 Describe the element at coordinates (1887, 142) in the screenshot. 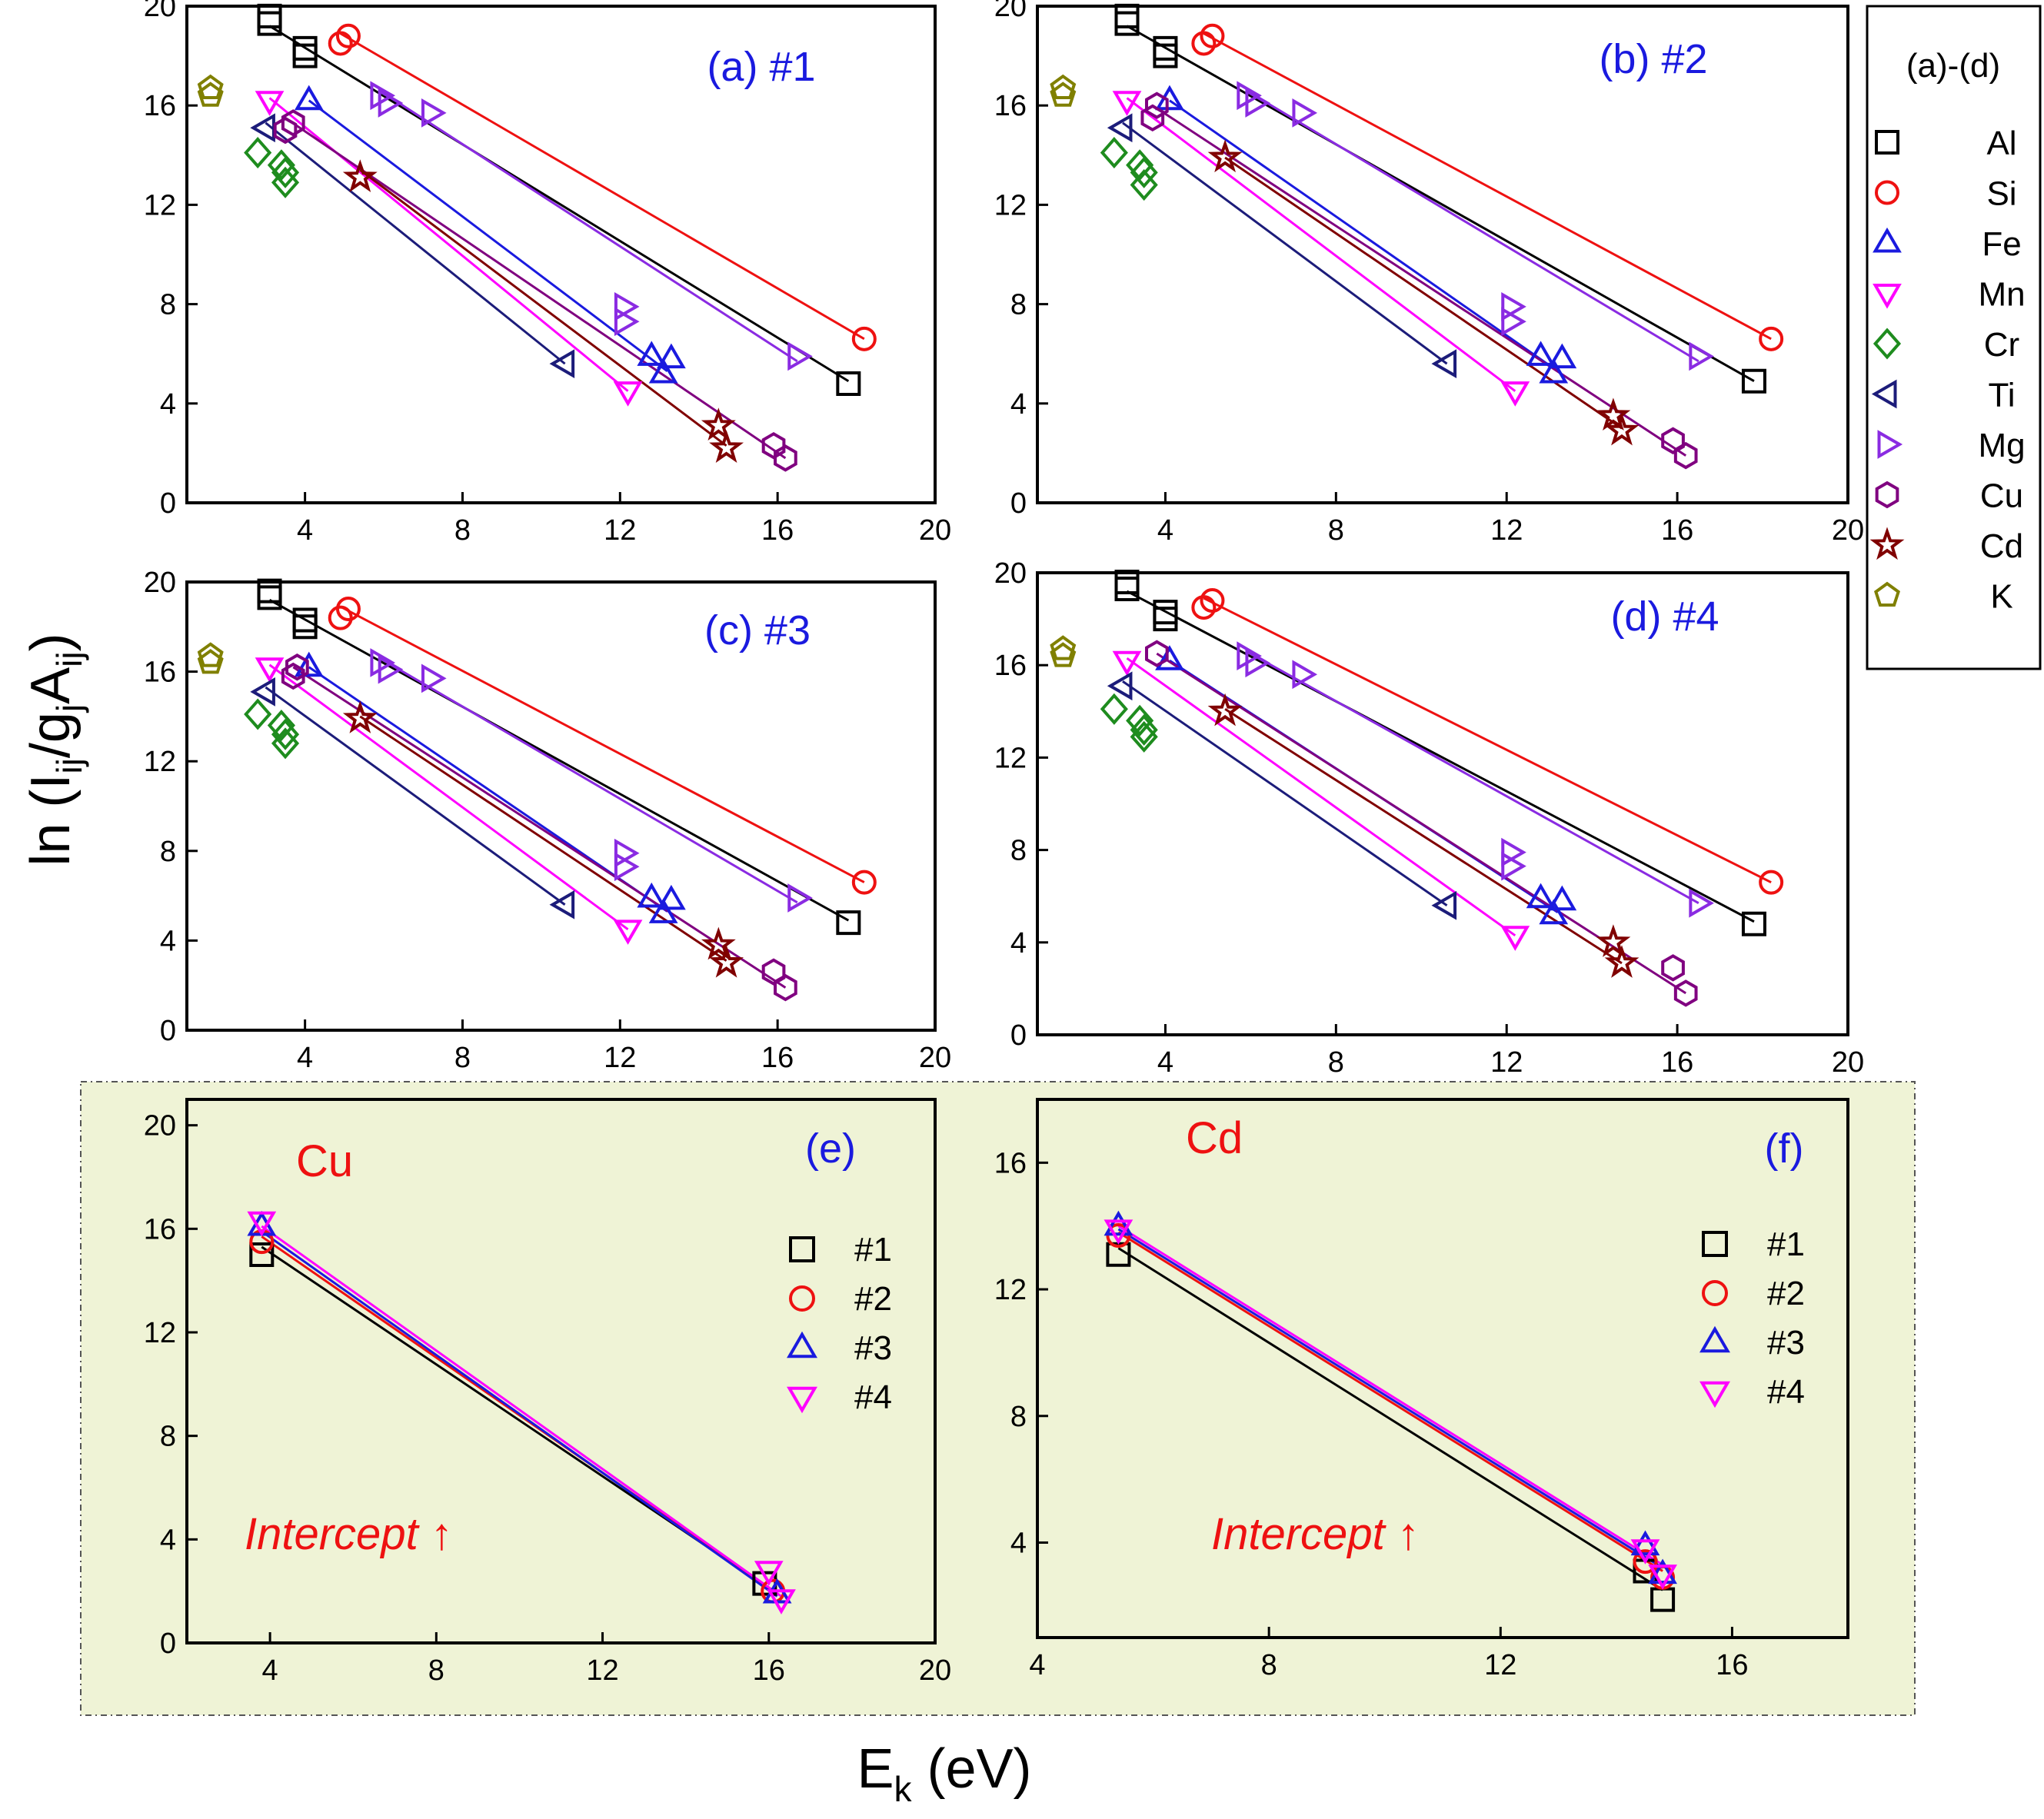

I see `legend-marker-Al` at that location.